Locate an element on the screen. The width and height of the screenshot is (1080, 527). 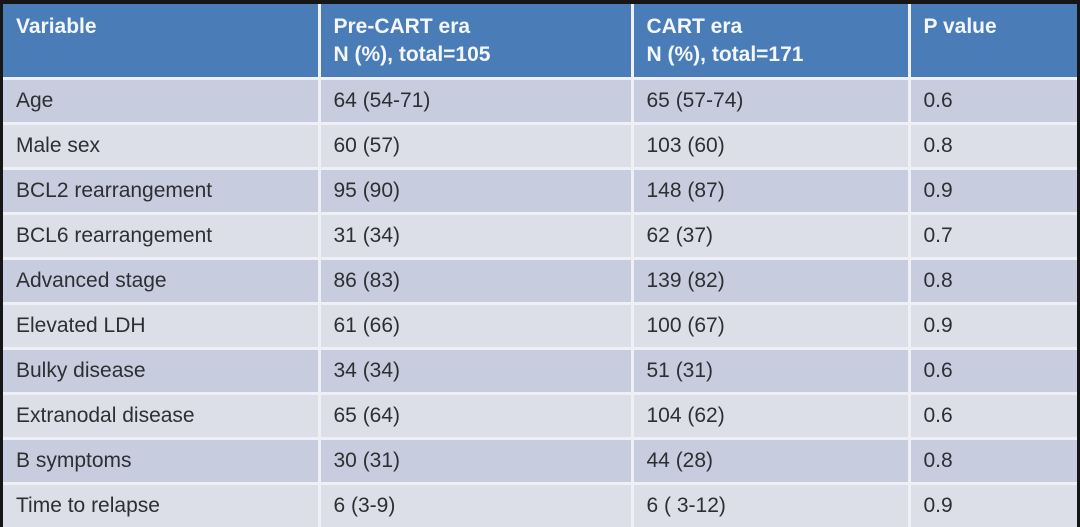
cell-p-value: 0.7 is located at coordinates (993, 236).